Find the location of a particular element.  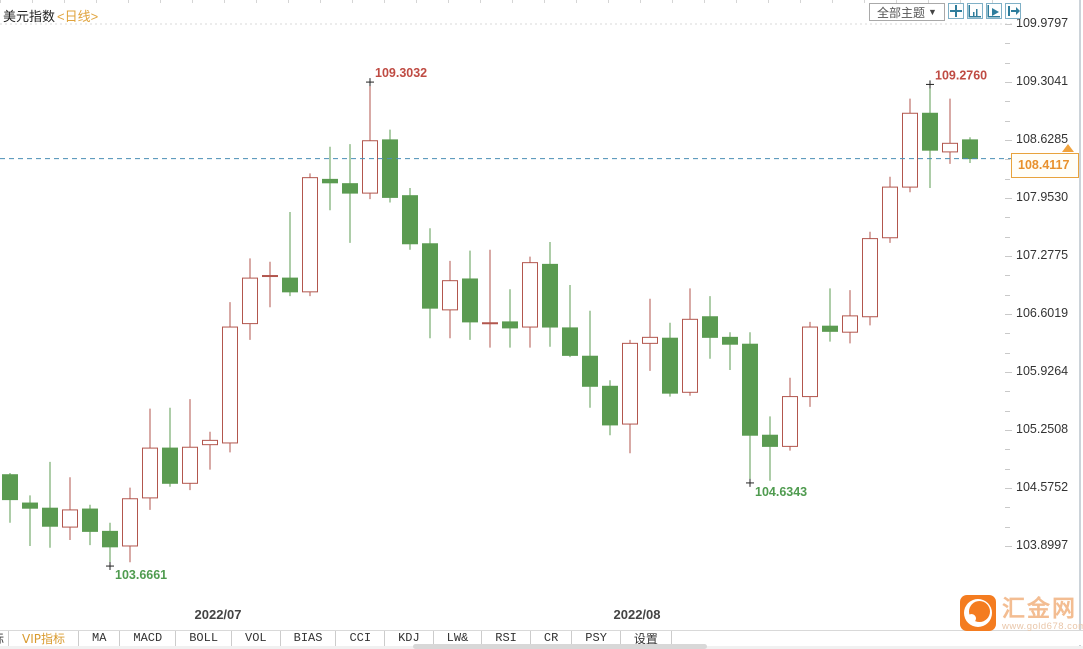

y-axis-label: 109.3041 is located at coordinates (1042, 81).